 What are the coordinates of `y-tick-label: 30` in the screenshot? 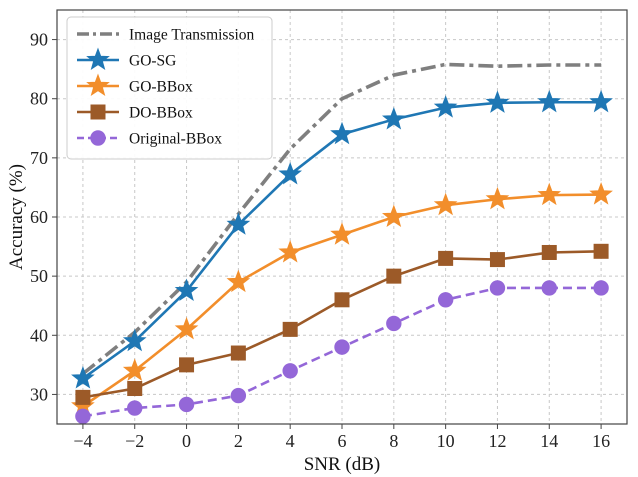 It's located at (39, 394).